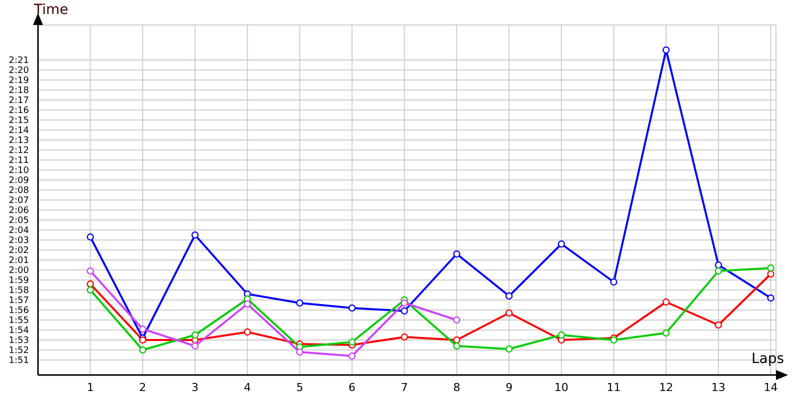  Describe the element at coordinates (19, 171) in the screenshot. I see `y-tick-label: 2:10` at that location.